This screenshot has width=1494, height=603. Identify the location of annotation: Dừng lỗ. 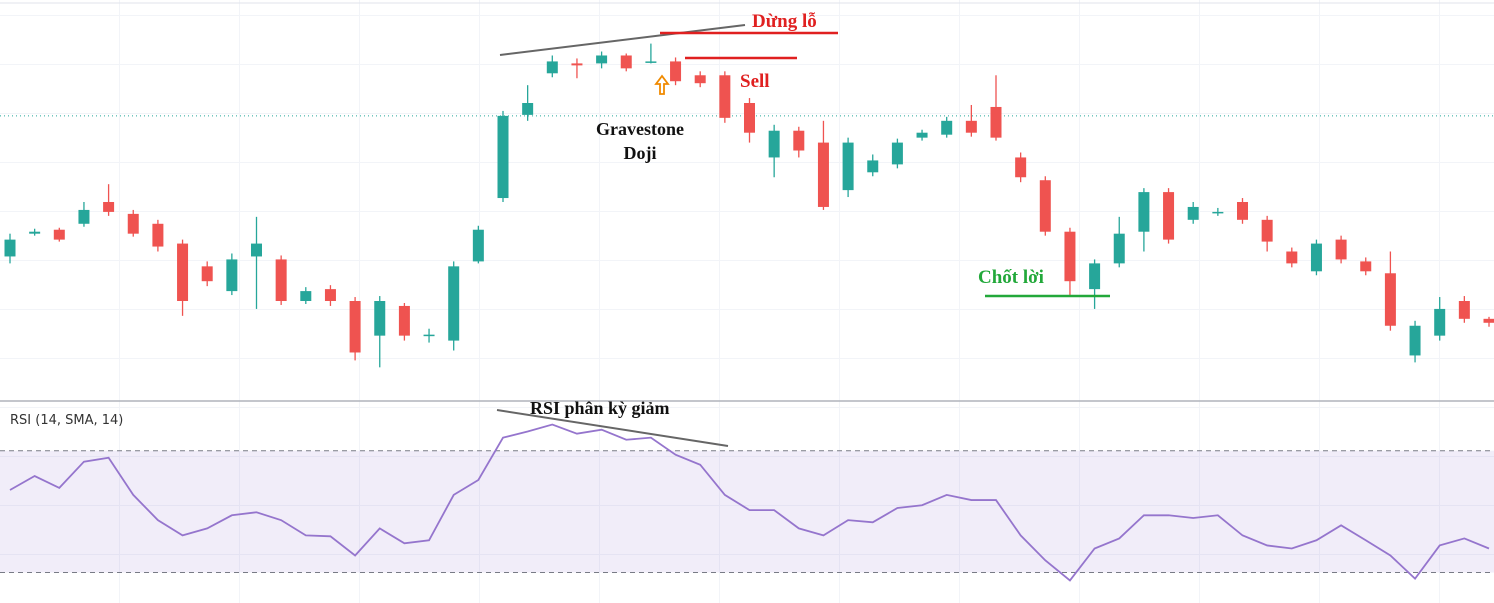
(784, 21).